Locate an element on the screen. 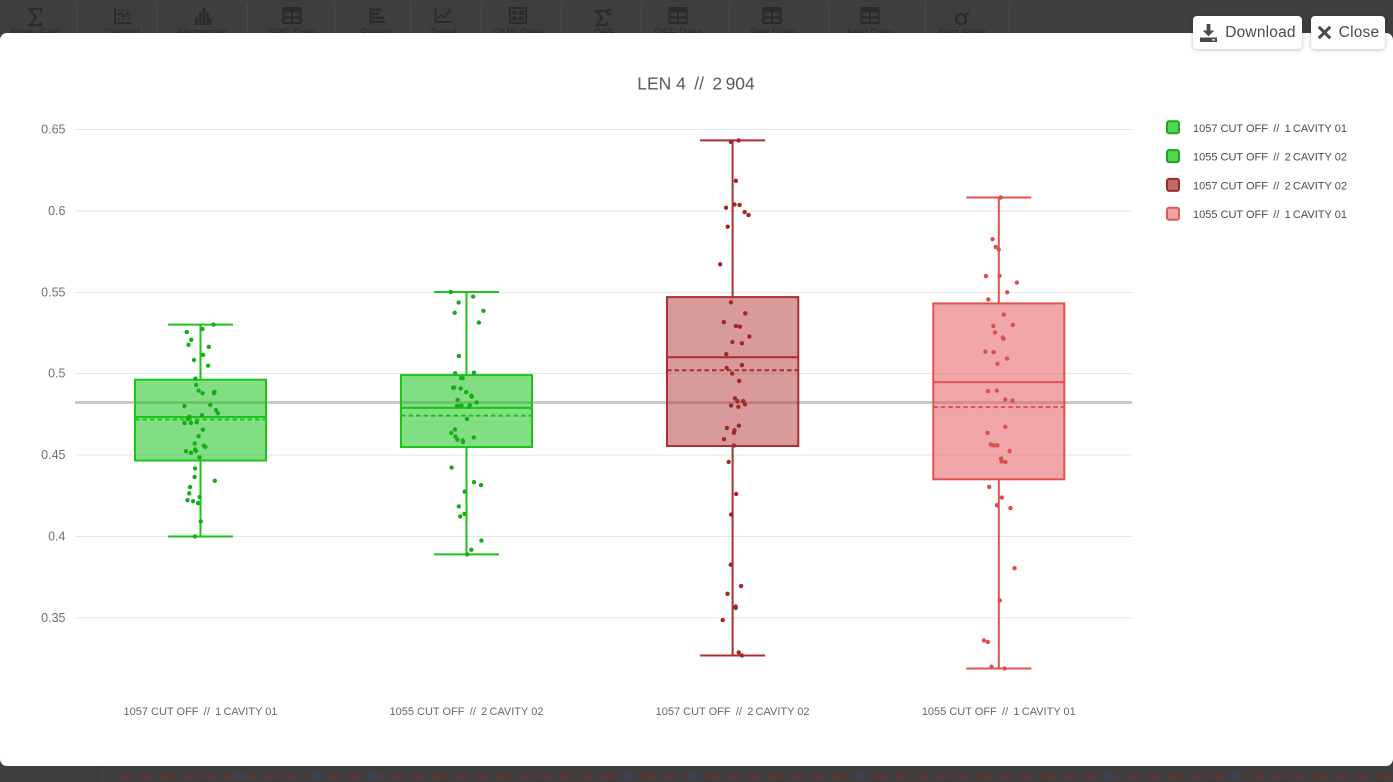 This screenshot has height=782, width=1393. svg-text: 0.4 is located at coordinates (56, 537).